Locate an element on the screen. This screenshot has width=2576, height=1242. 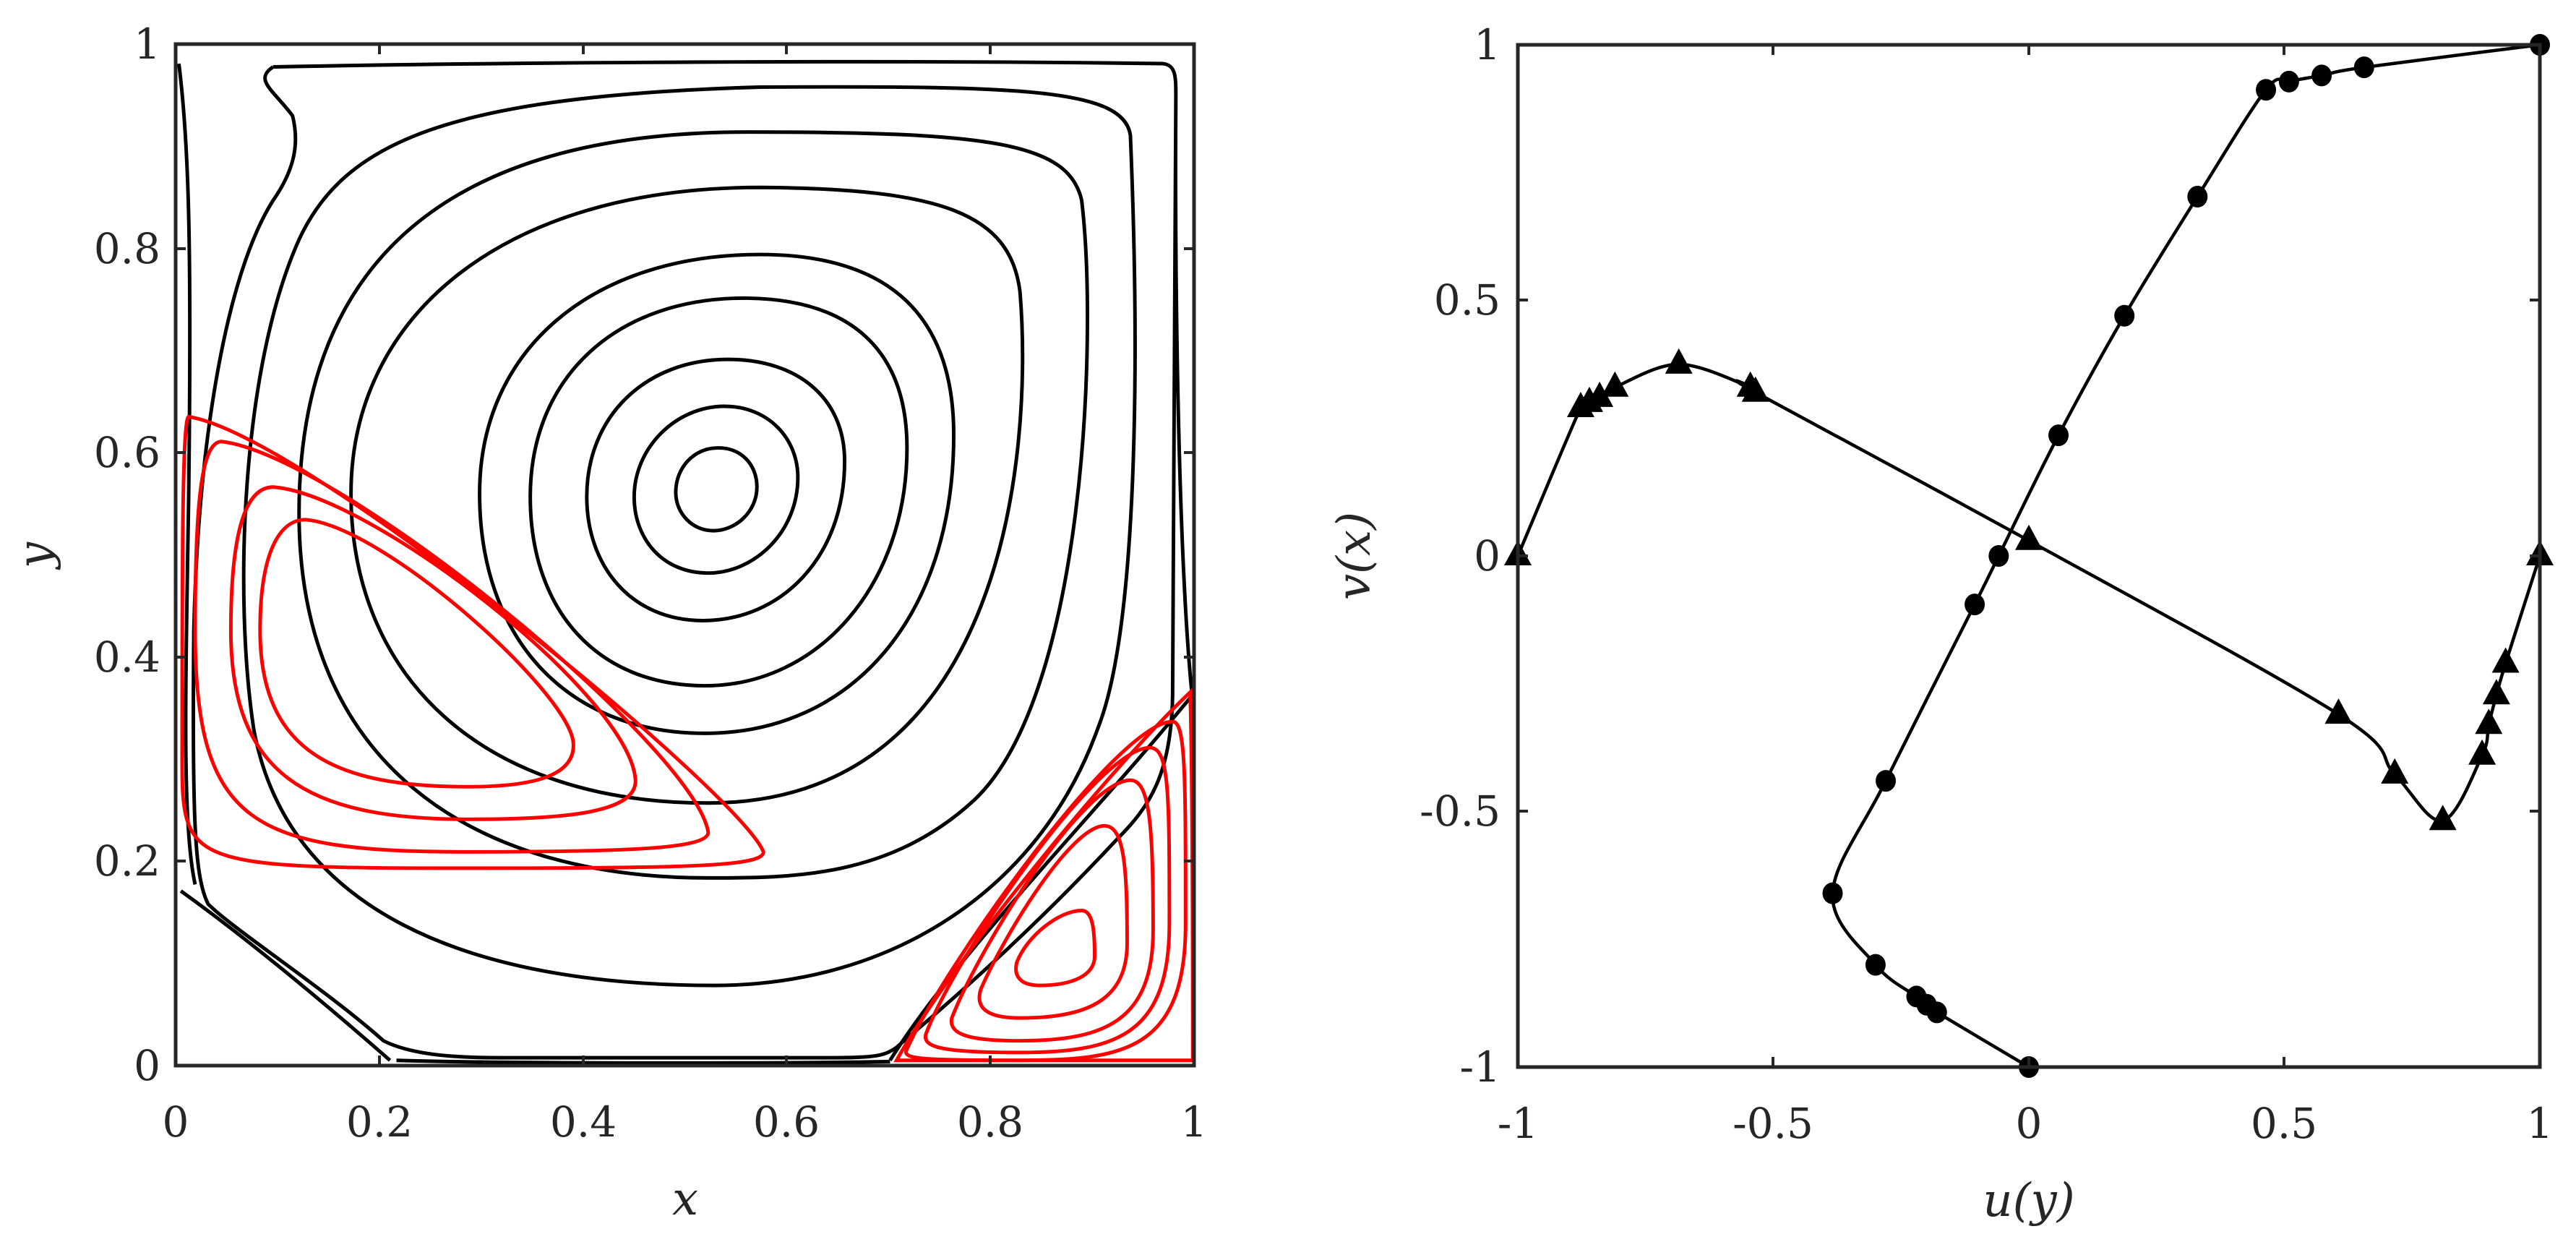
contour-bottom is located at coordinates (643, 1061).